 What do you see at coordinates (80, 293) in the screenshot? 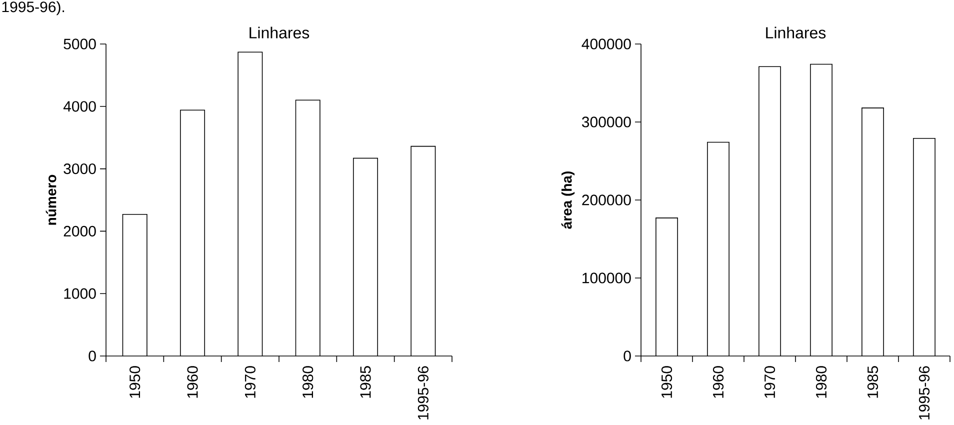
I see `y-tick-label: 1000` at bounding box center [80, 293].